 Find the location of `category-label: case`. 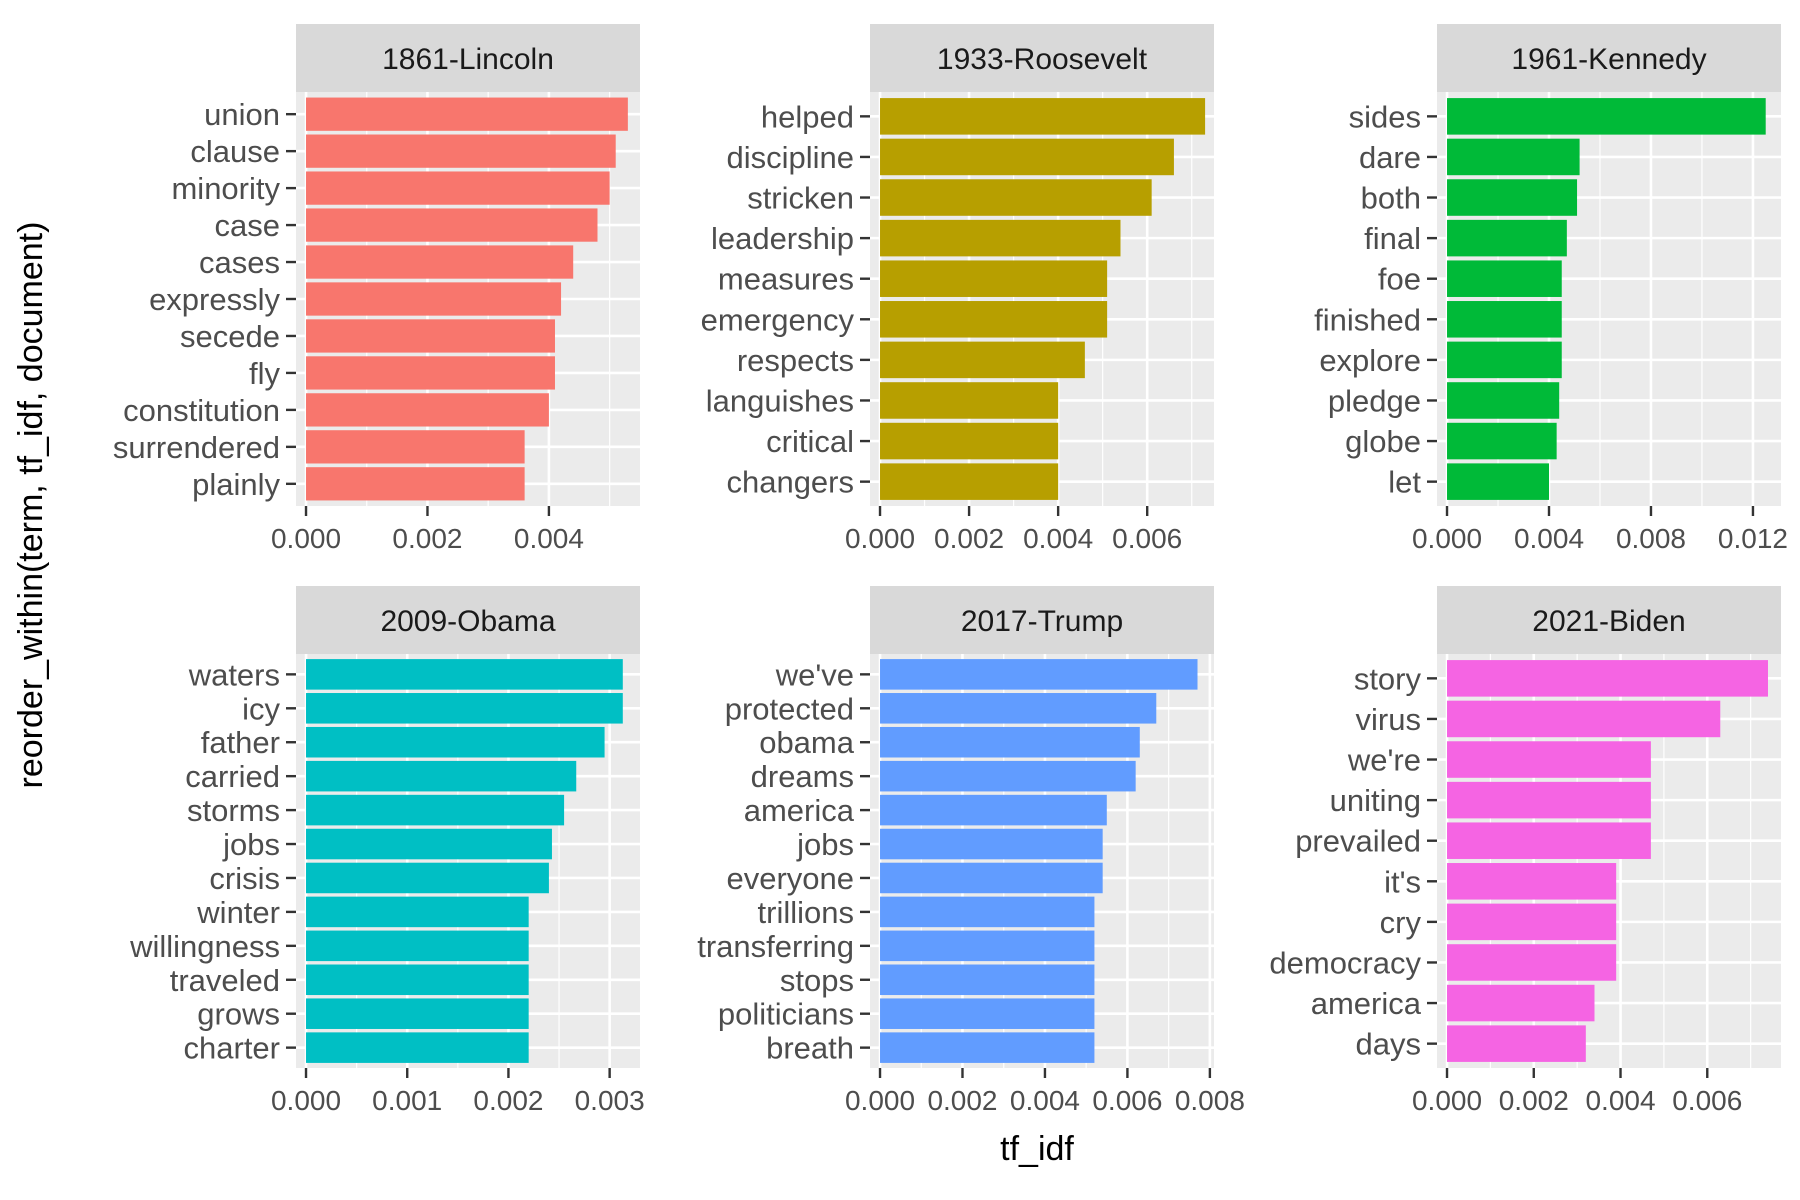

category-label: case is located at coordinates (247, 225).